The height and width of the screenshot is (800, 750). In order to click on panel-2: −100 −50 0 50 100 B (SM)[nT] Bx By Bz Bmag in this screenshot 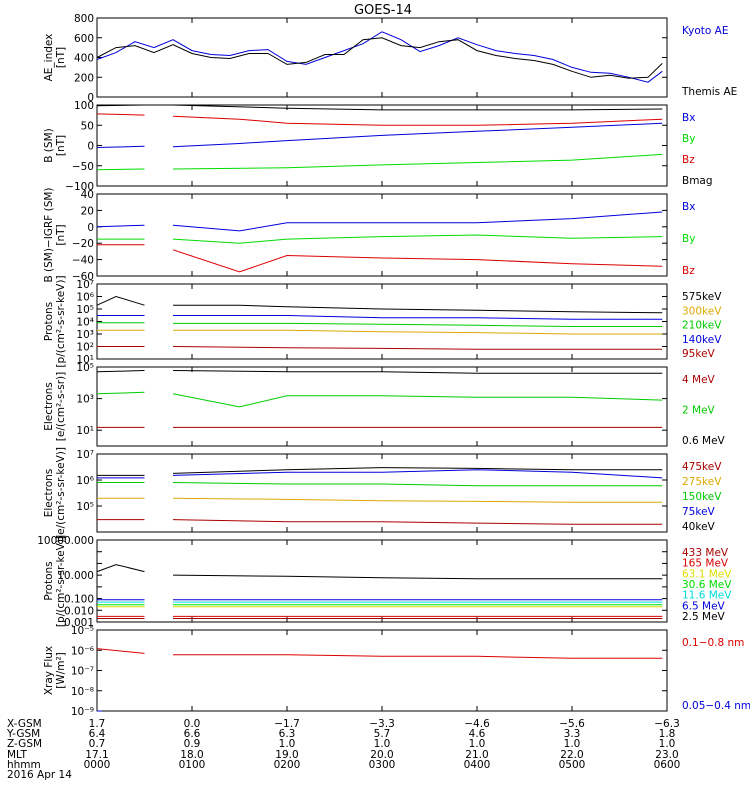, I will do `click(378, 146)`.